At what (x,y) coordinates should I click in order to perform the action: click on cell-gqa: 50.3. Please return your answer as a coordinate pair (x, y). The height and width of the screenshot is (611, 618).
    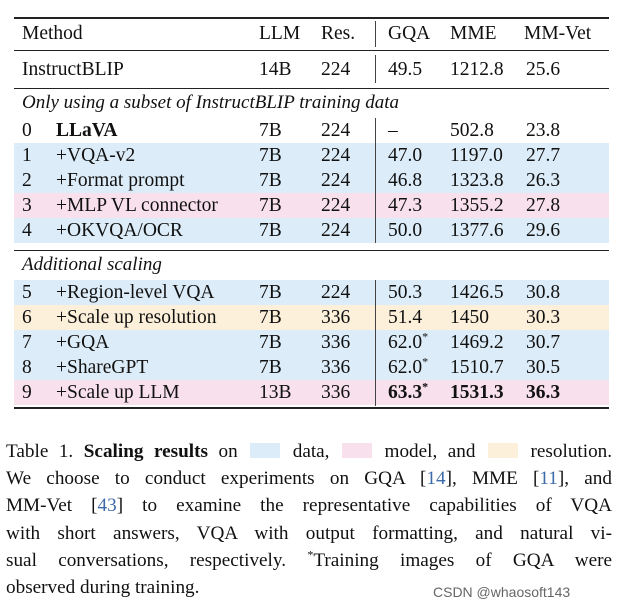
    Looking at the image, I should click on (405, 292).